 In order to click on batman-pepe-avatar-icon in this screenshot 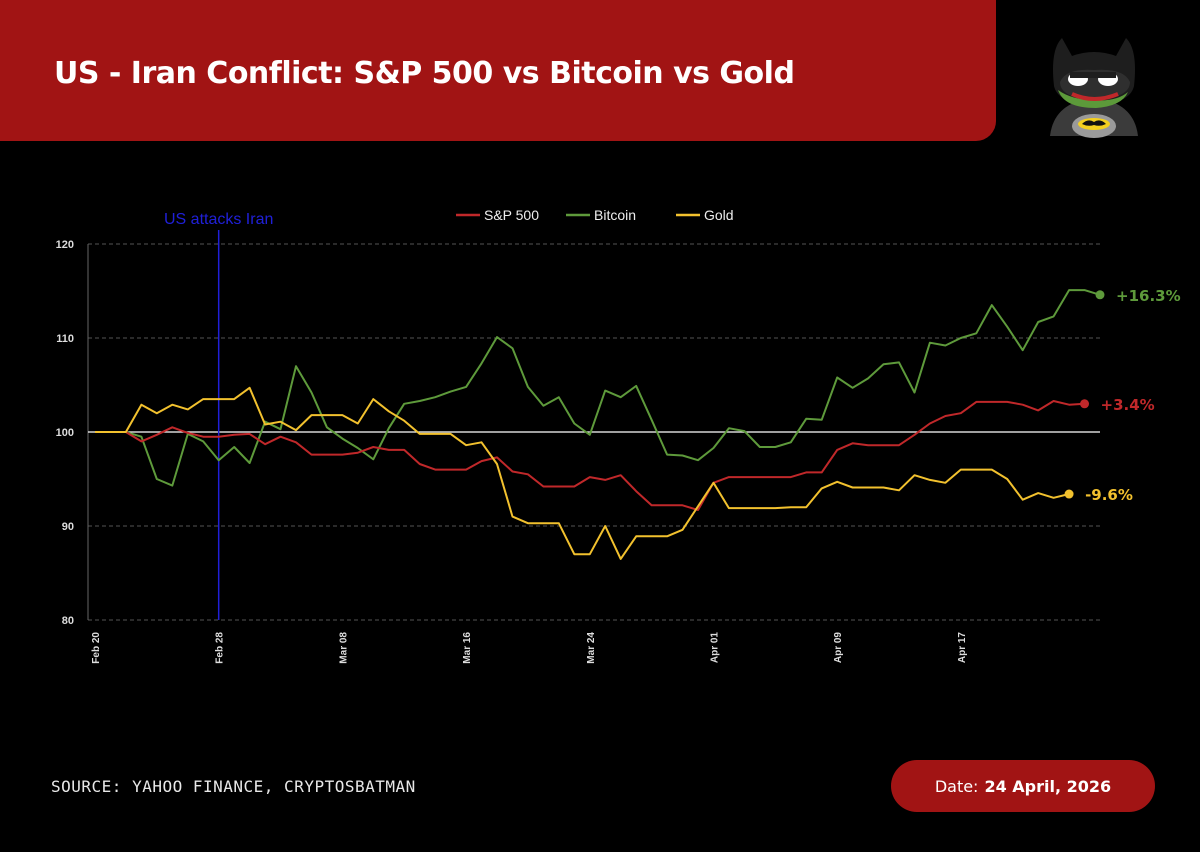, I will do `click(1094, 88)`.